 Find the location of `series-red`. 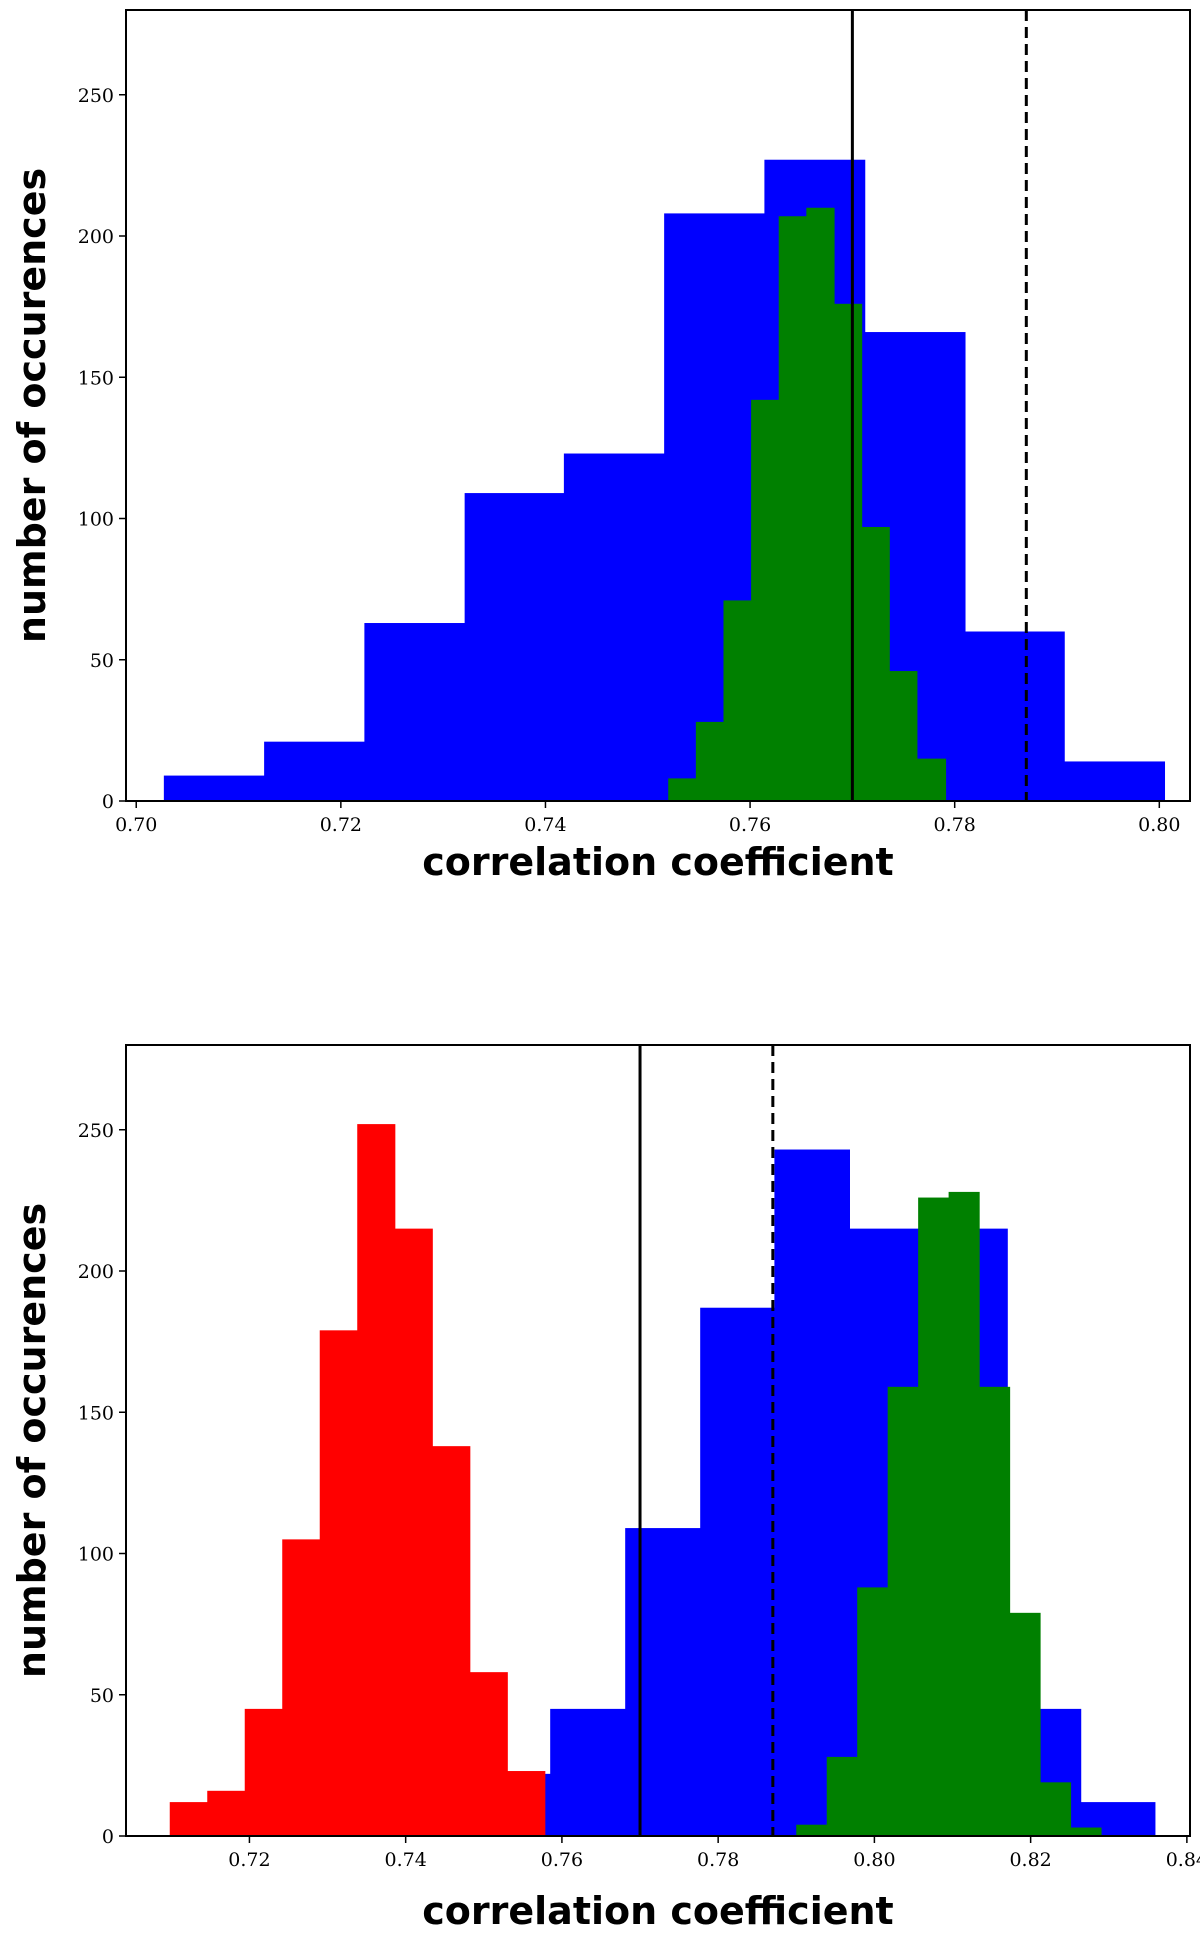

series-red is located at coordinates (357, 1480).